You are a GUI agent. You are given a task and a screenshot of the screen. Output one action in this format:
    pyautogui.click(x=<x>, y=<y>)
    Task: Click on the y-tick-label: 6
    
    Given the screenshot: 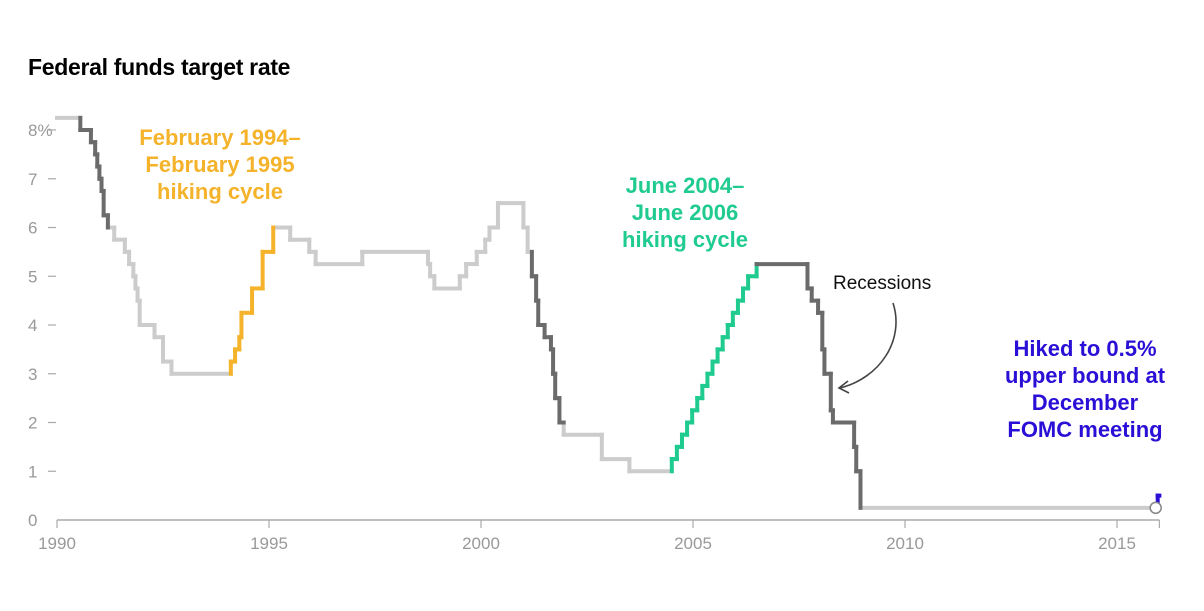 What is the action you would take?
    pyautogui.click(x=32, y=228)
    